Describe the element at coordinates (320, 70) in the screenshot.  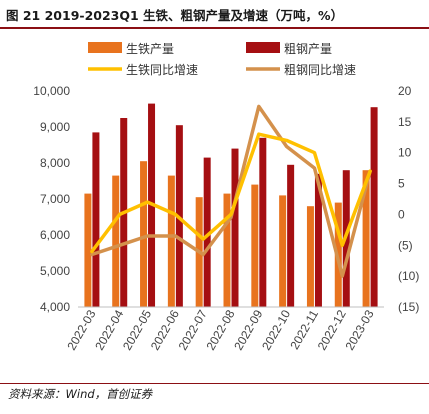
I see `legend-label-crude-steel-yoy: 粗钢同比增速` at that location.